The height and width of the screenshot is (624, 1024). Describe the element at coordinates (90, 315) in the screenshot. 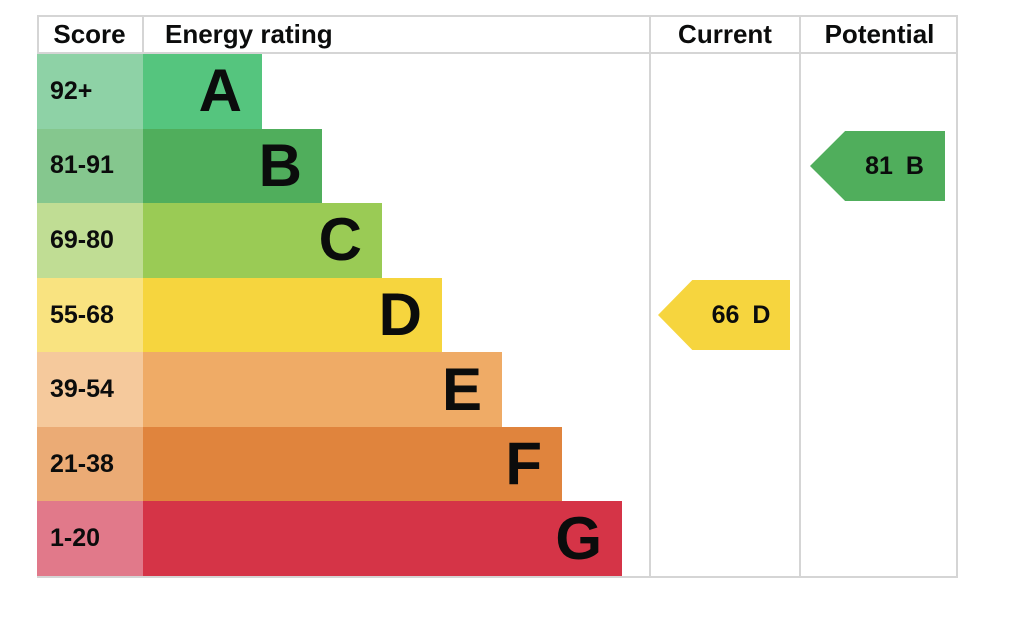

I see `score-cell-d: 55-68` at that location.